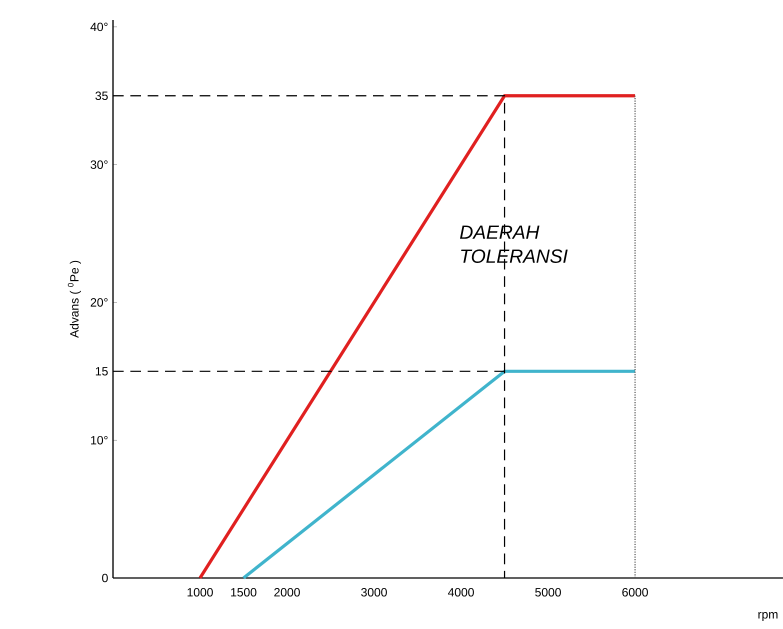 The width and height of the screenshot is (783, 629). Describe the element at coordinates (99, 440) in the screenshot. I see `y-tick-label: 10°` at that location.